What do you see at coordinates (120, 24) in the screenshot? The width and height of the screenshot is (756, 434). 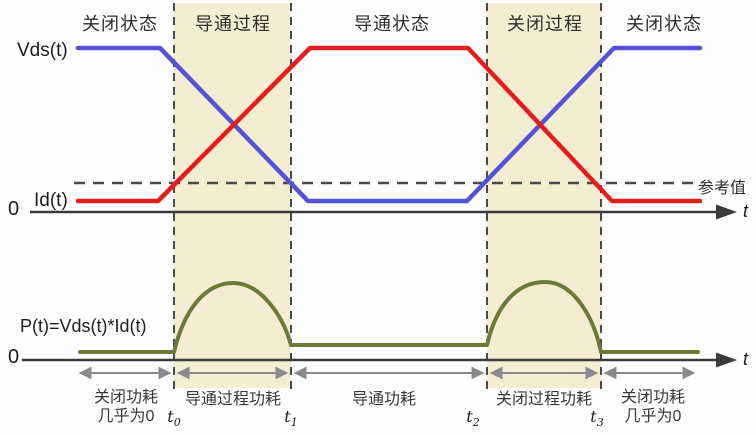 I see `state-label-off-1: 关闭状态` at bounding box center [120, 24].